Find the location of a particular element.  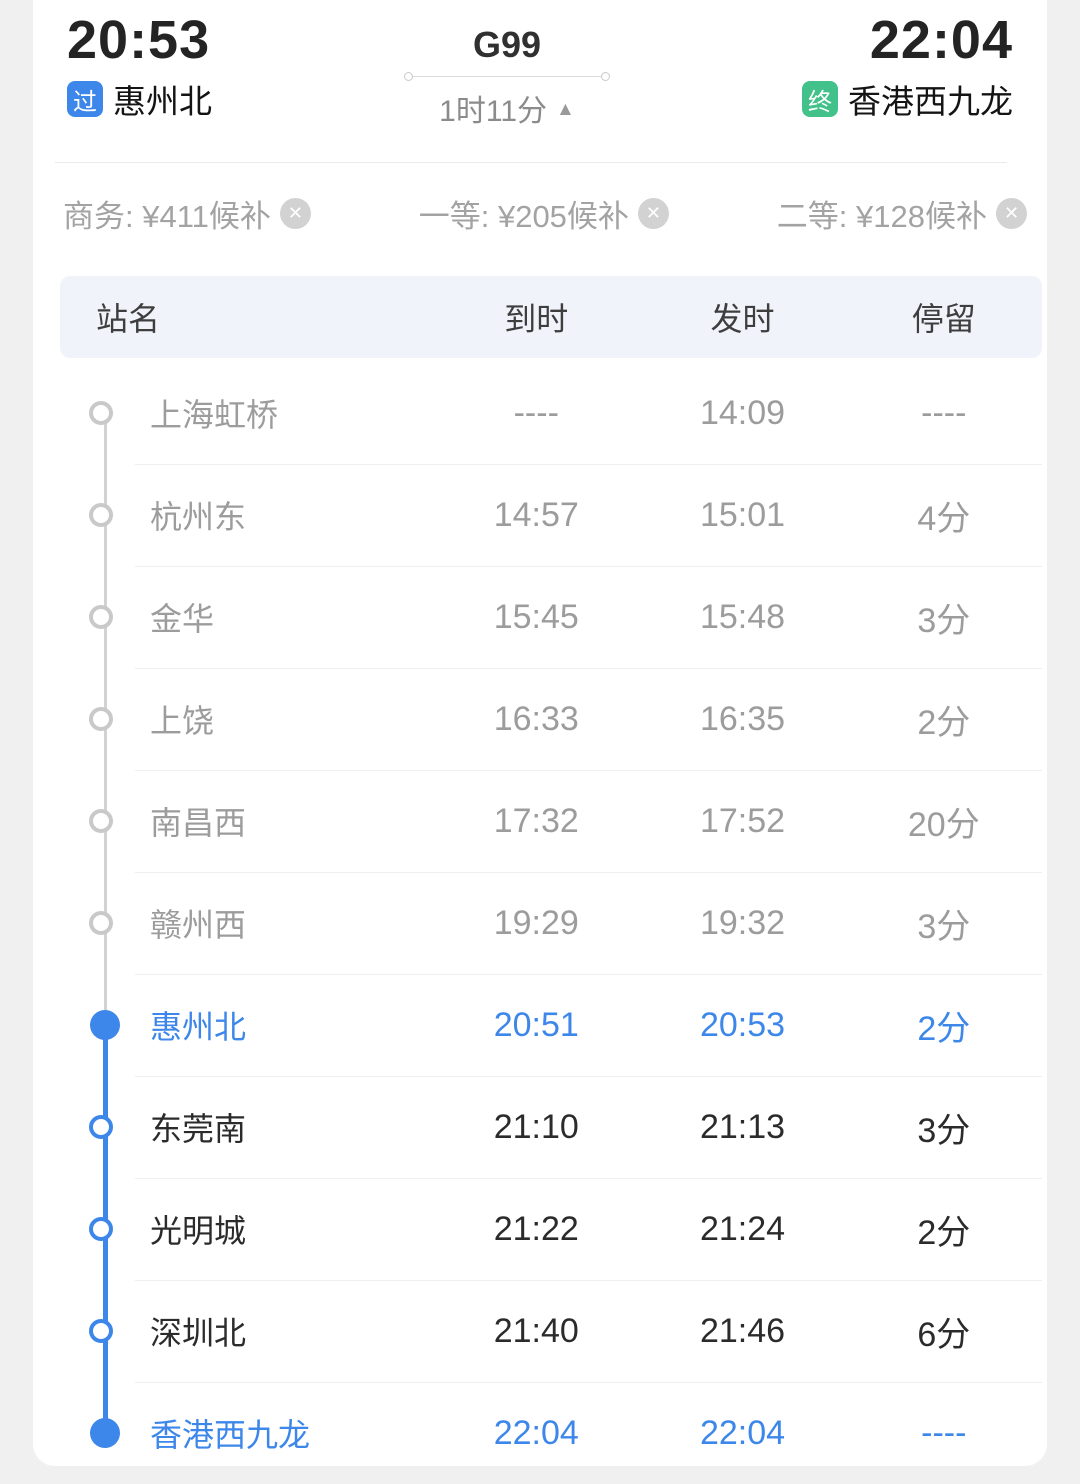

station-name-cell: 杭州东 is located at coordinates (198, 517).